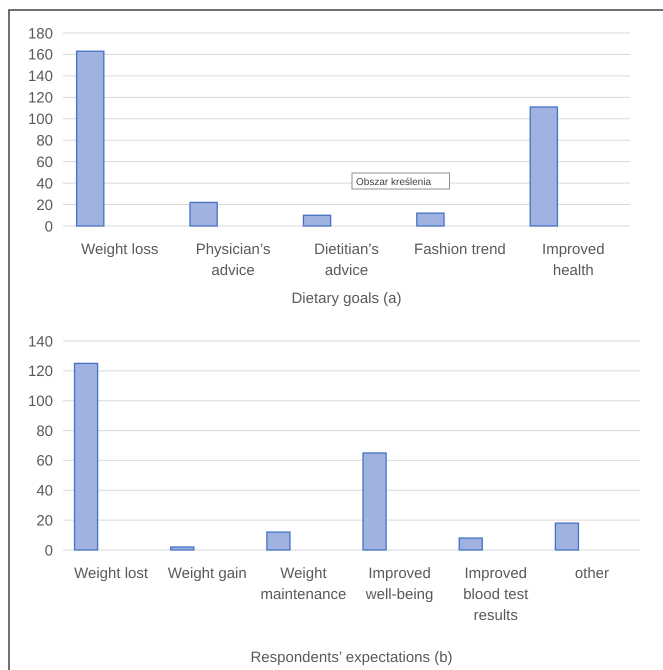  What do you see at coordinates (40, 55) in the screenshot?
I see `y-tick-label: 160` at bounding box center [40, 55].